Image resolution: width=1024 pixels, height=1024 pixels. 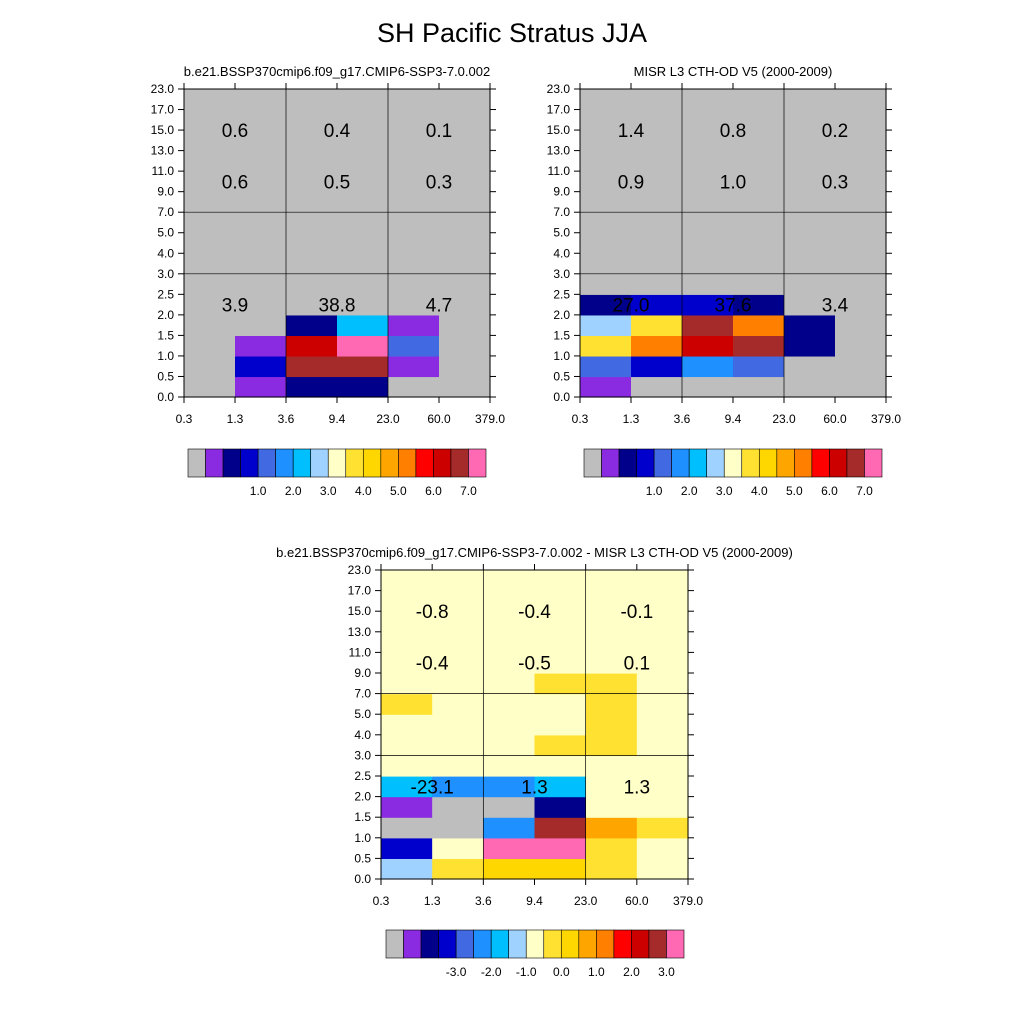 What do you see at coordinates (165, 253) in the screenshot?
I see `y-tick-label: 4.0` at bounding box center [165, 253].